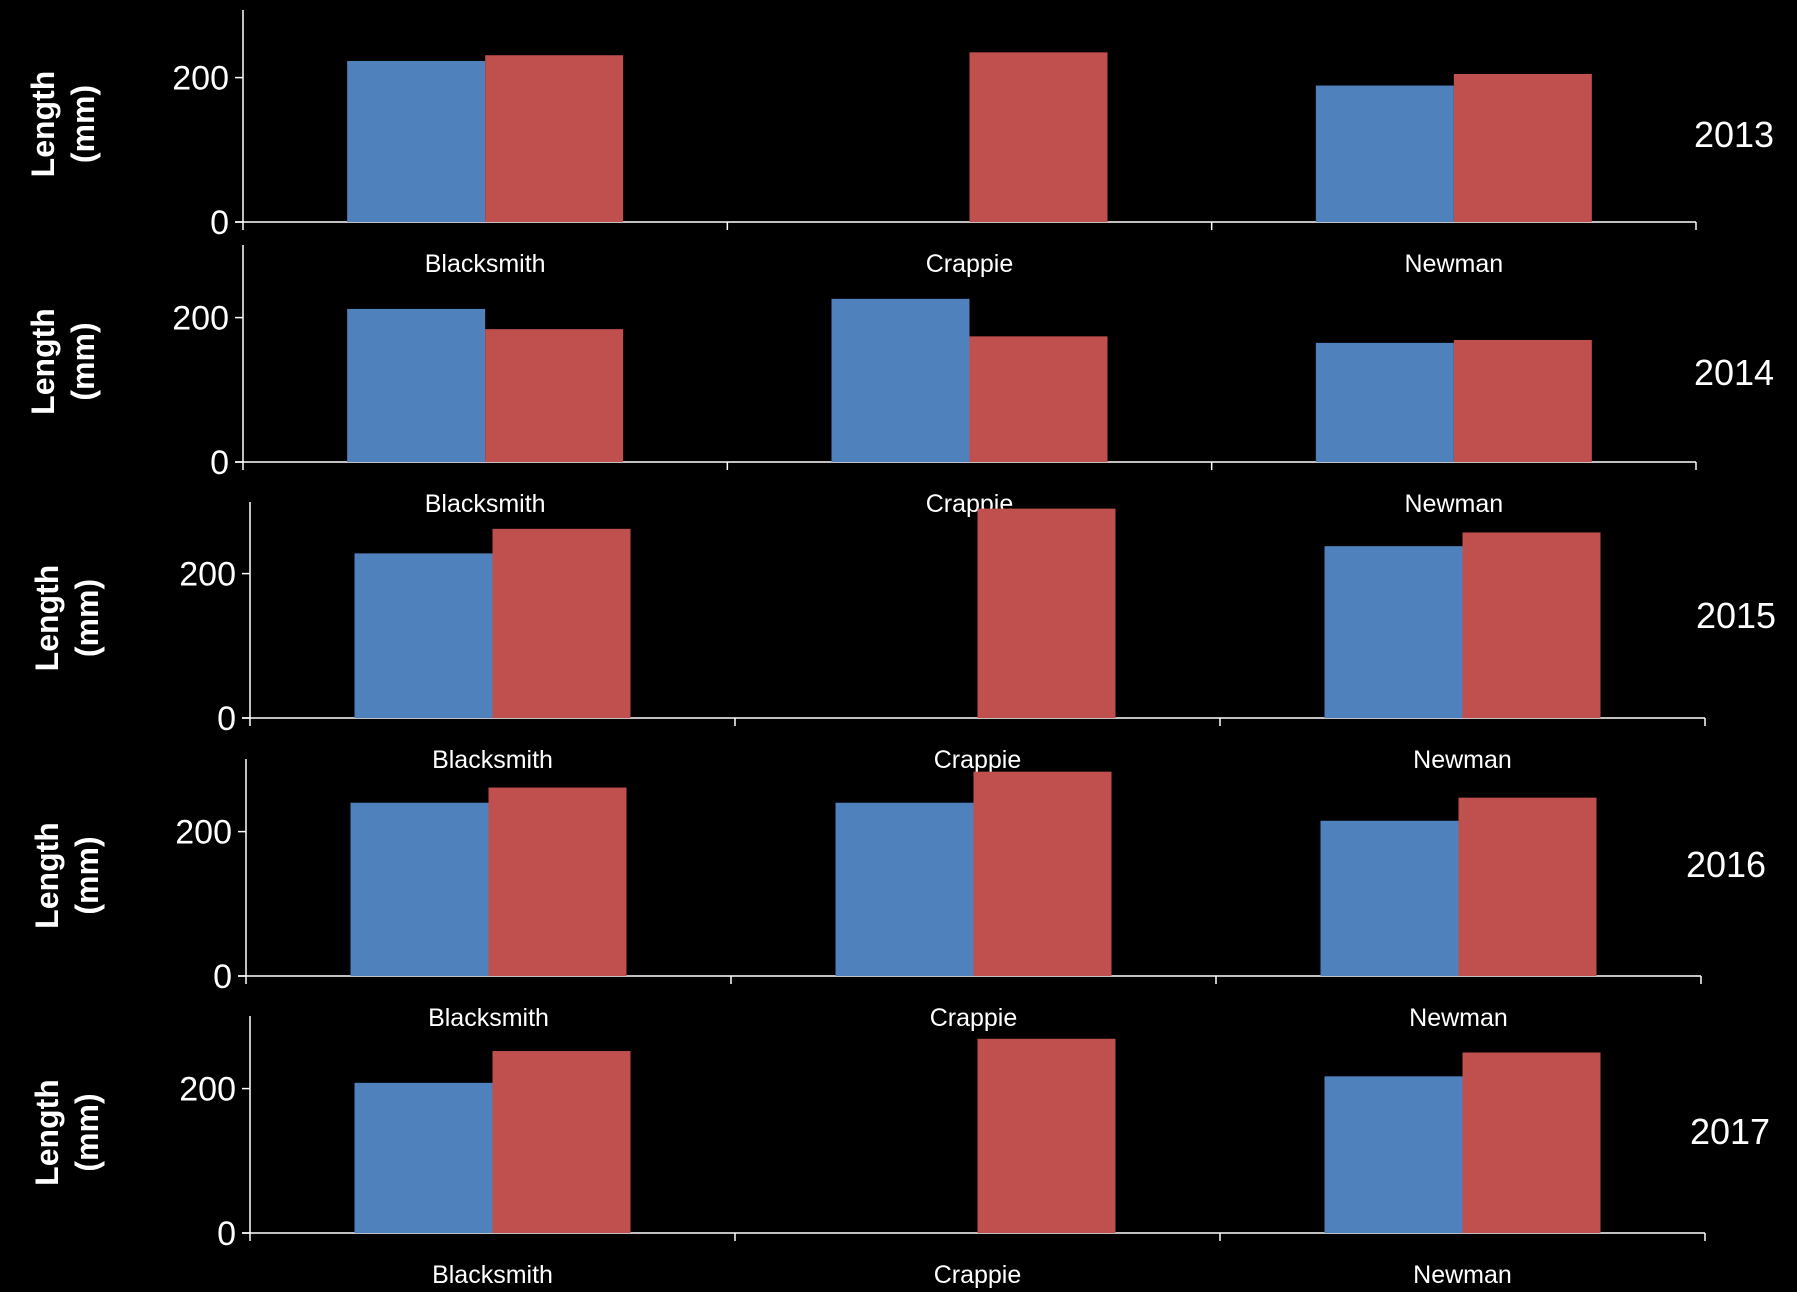  What do you see at coordinates (1736, 615) in the screenshot?
I see `year-label: 2015` at bounding box center [1736, 615].